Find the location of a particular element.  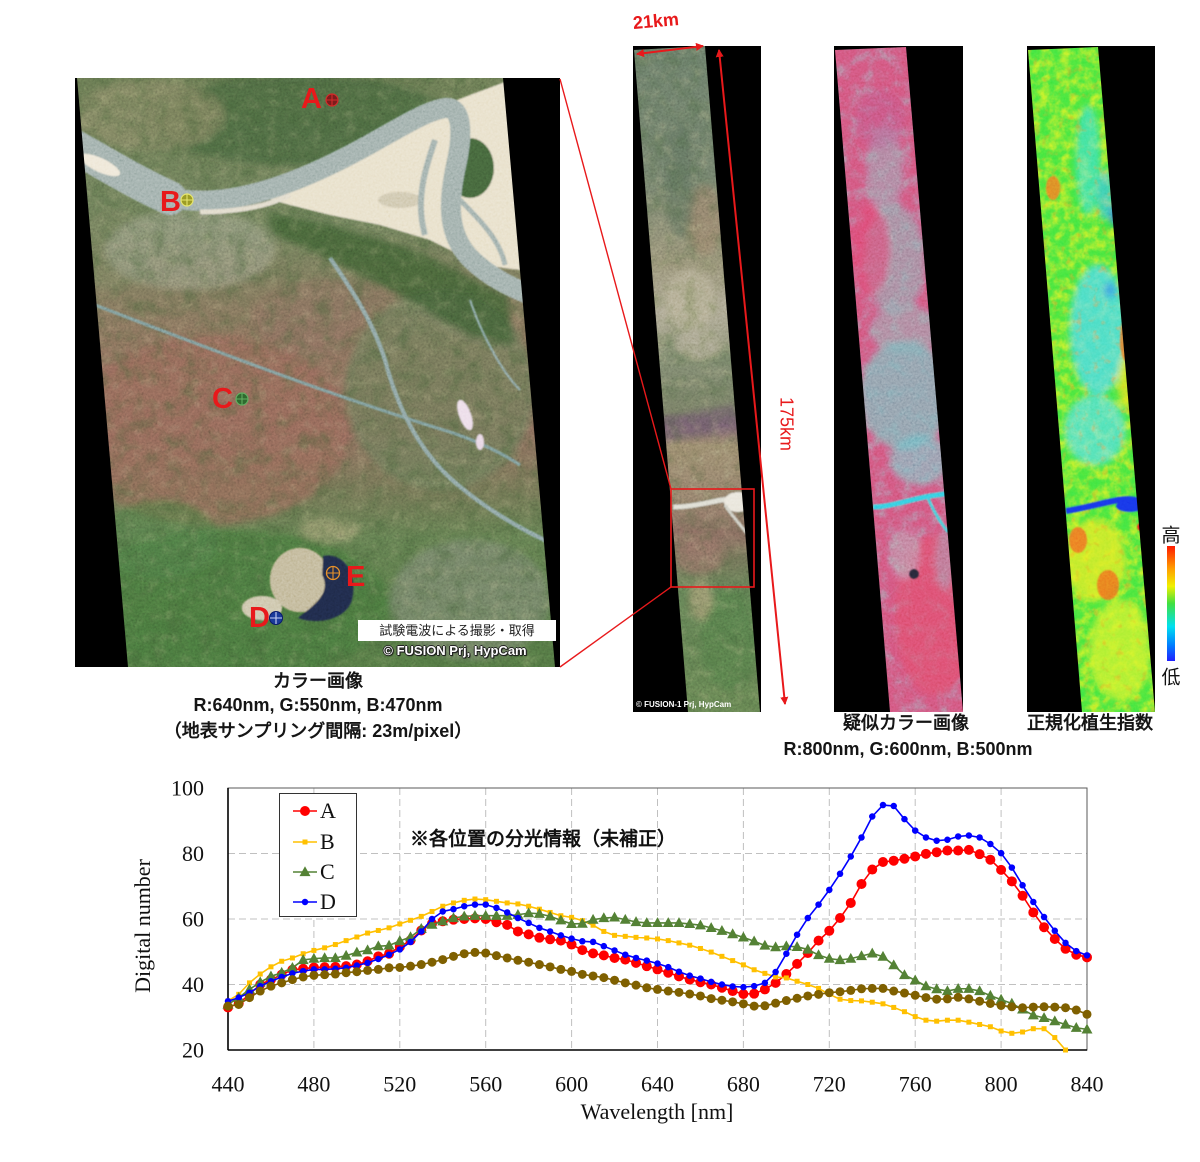

legend-item-b: B is located at coordinates (313, 842).